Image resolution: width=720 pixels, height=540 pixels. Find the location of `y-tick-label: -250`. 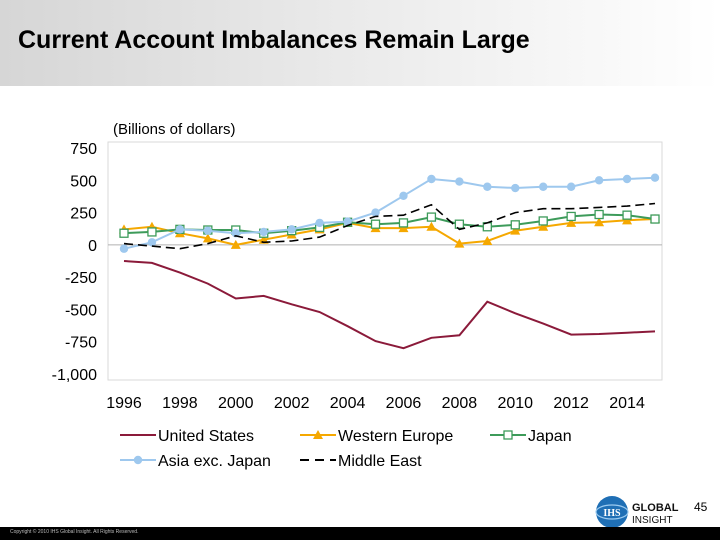

y-tick-label: -250 is located at coordinates (81, 278).